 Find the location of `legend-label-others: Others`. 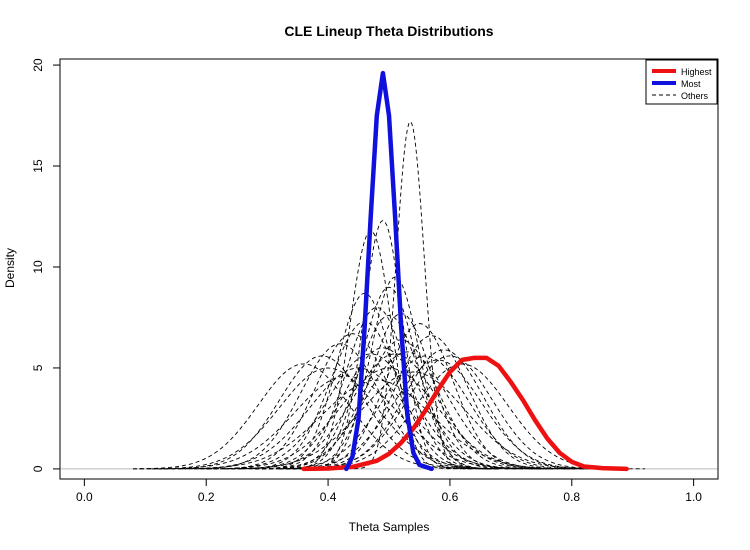

legend-label-others: Others is located at coordinates (695, 96).